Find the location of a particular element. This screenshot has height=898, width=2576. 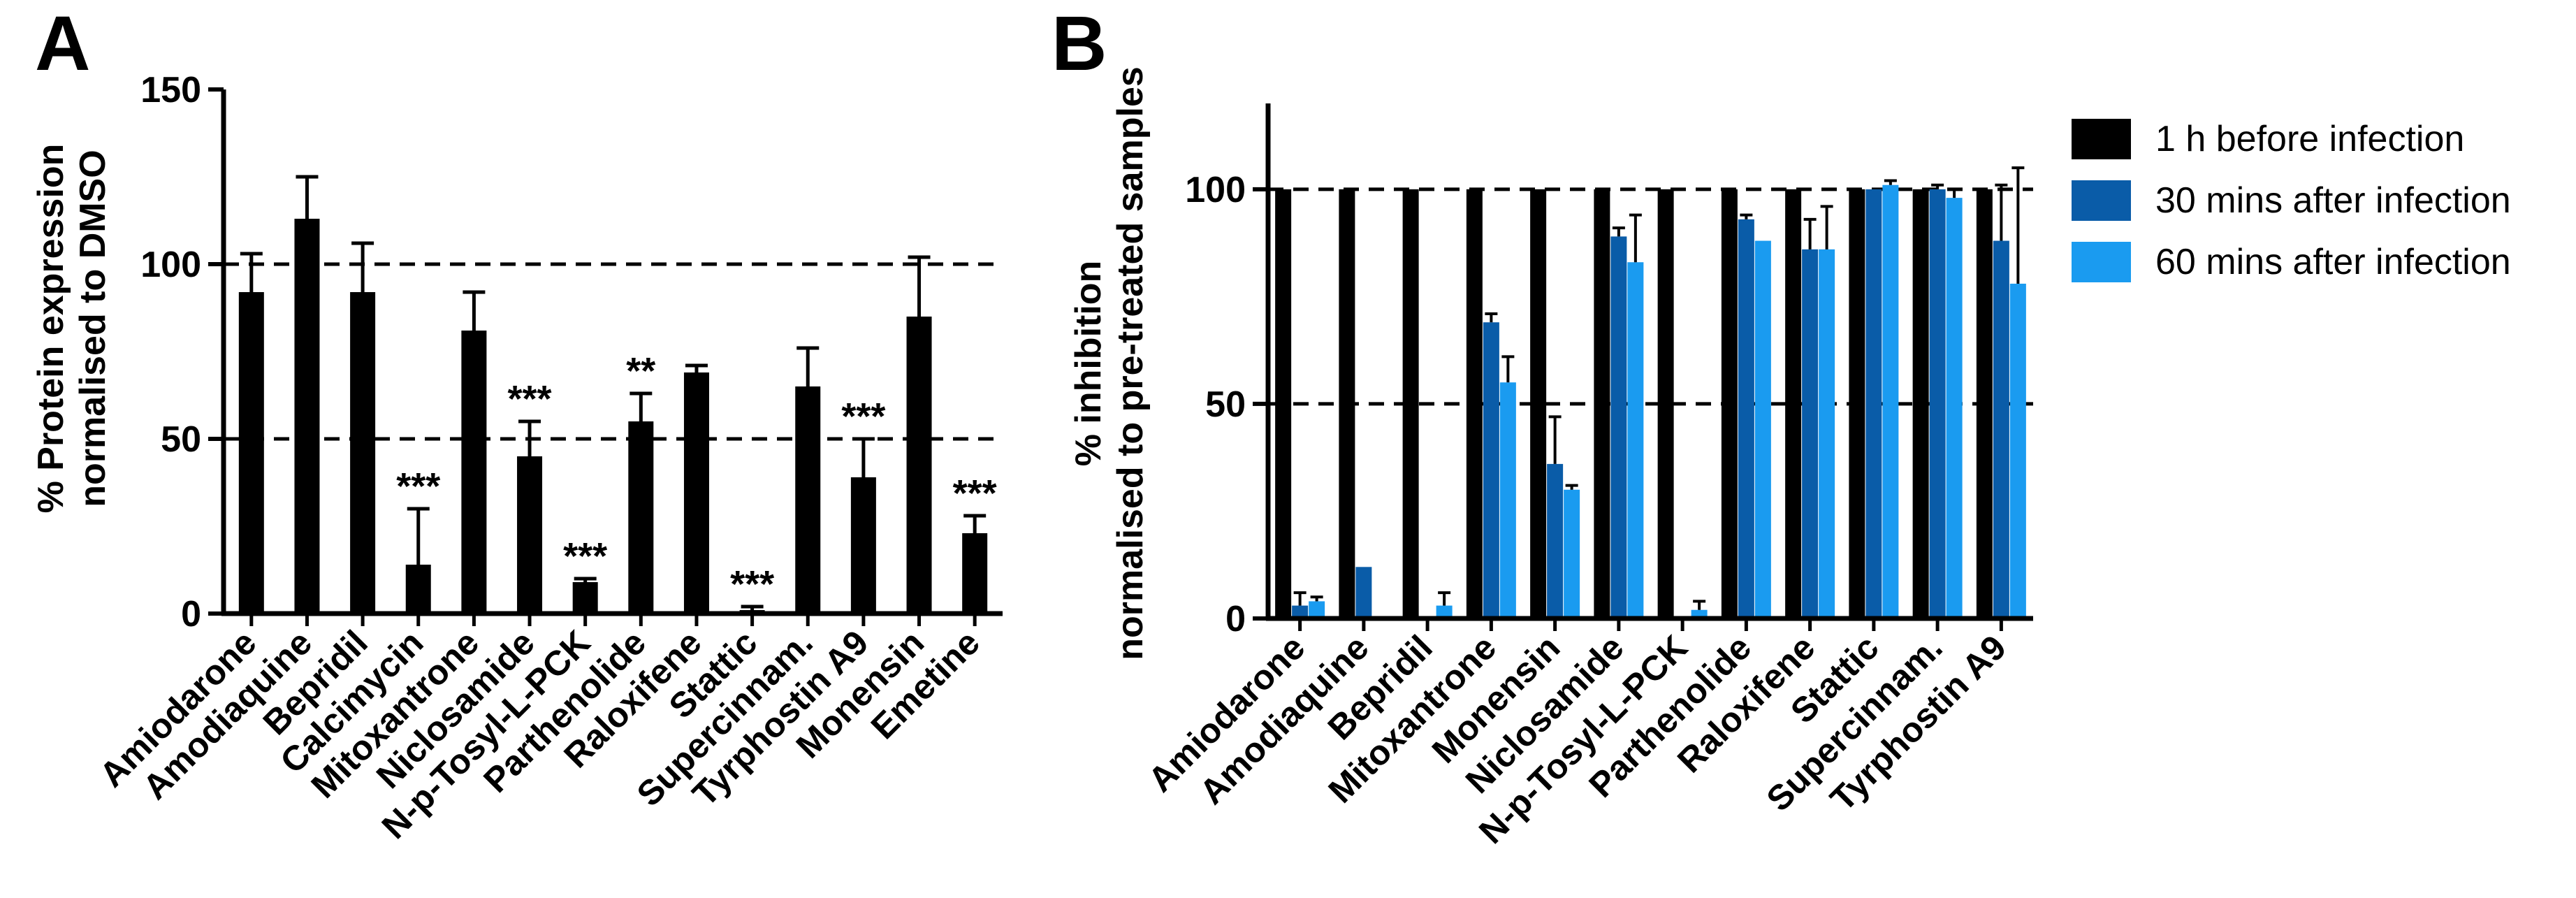

panel-a-y-axis-label-line1: % Protein expression is located at coordinates (51, 329).